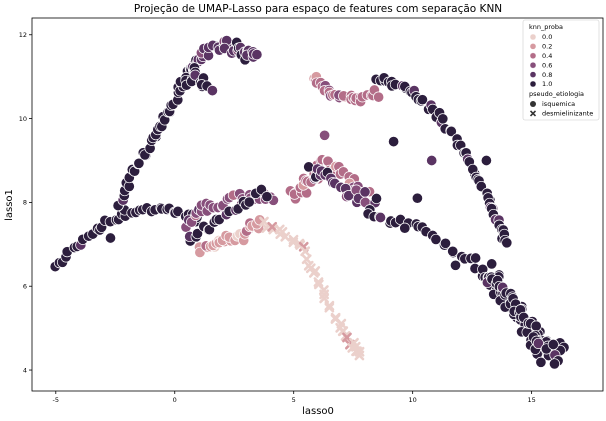 The height and width of the screenshot is (421, 606). What do you see at coordinates (547, 37) in the screenshot?
I see `legend-hue-label: 0.0` at bounding box center [547, 37].